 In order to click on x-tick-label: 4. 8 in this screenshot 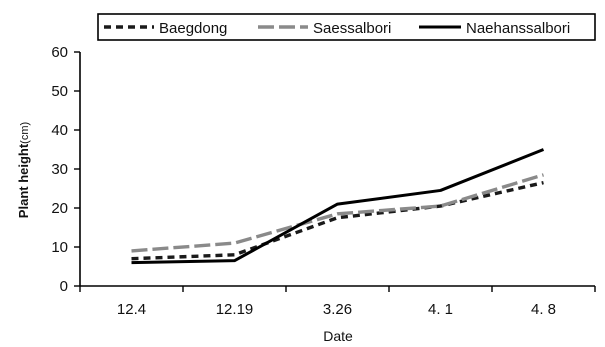, I will do `click(543, 309)`.